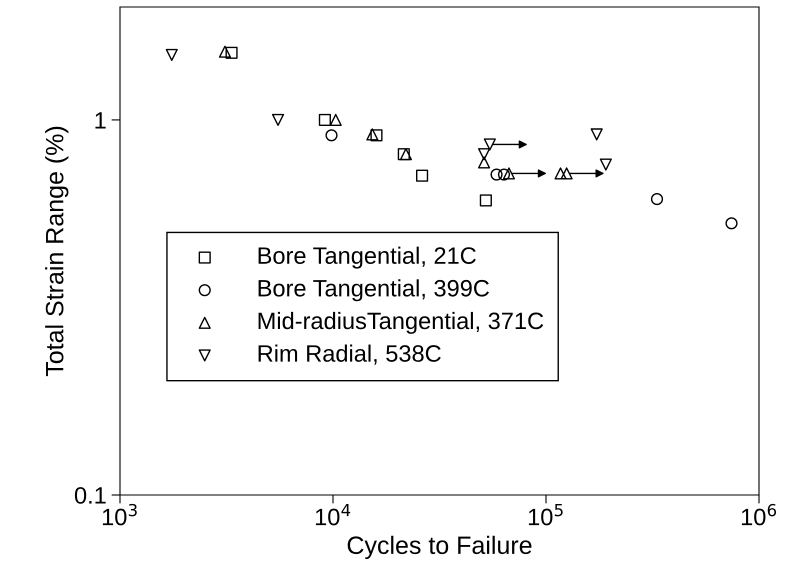 This screenshot has width=793, height=587. What do you see at coordinates (333, 515) in the screenshot?
I see `x-tick-label: 10$^{4}$` at bounding box center [333, 515].